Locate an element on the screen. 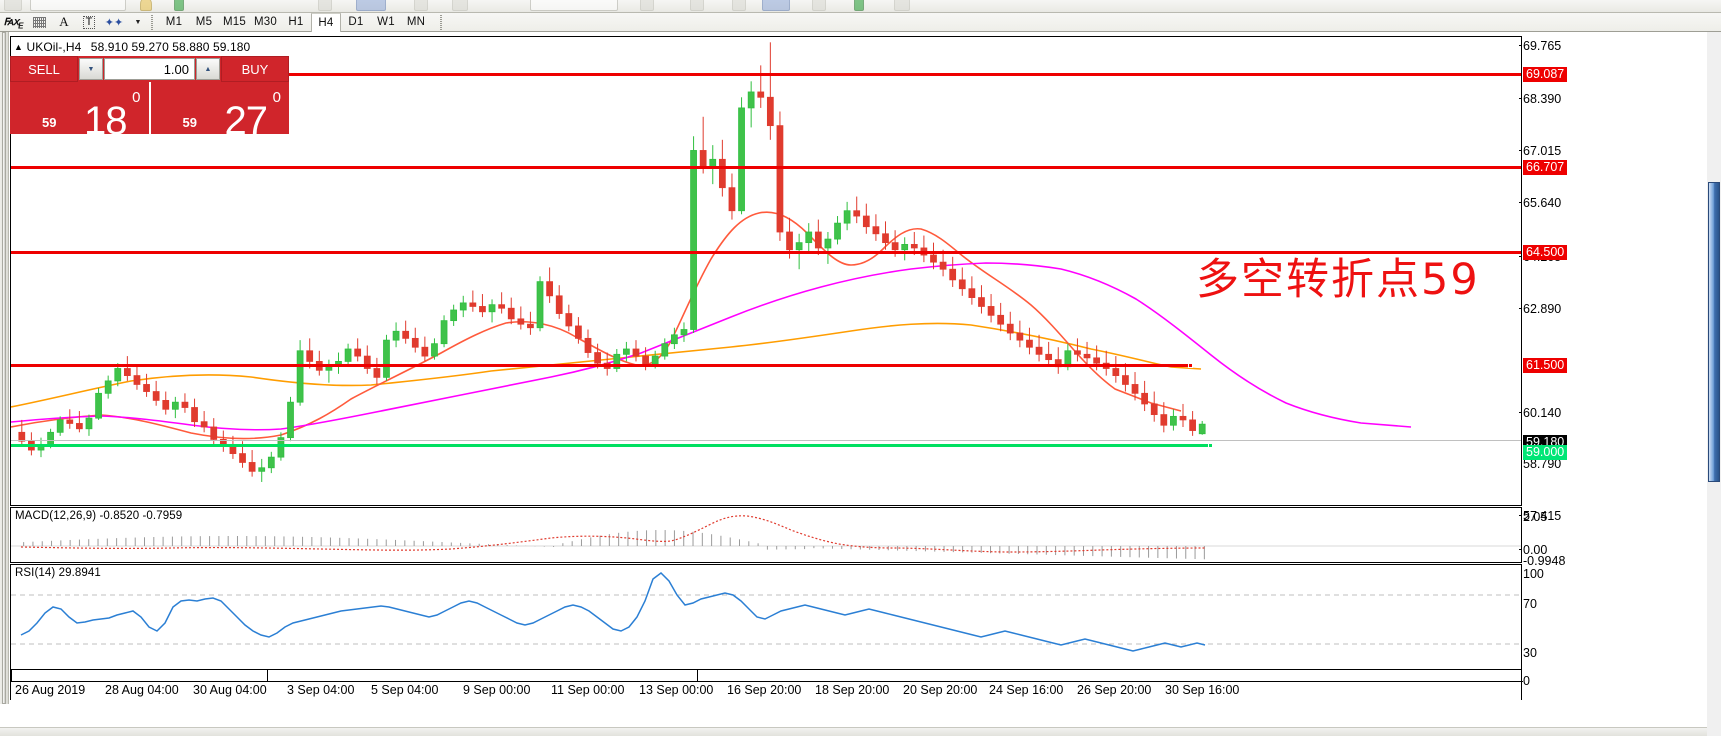 The image size is (1721, 736). timeframe-label: H1 is located at coordinates (296, 22).